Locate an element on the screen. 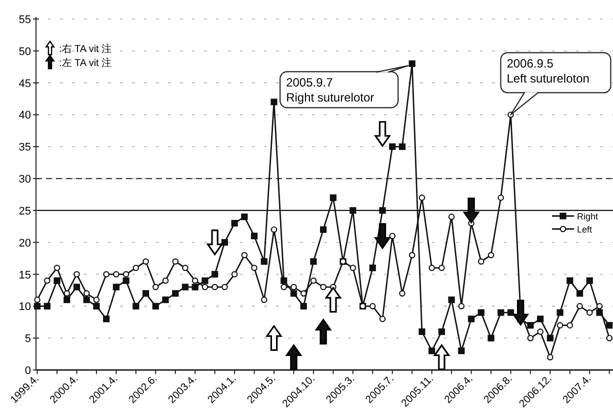  y-tick-label: 15 is located at coordinates (24, 275).